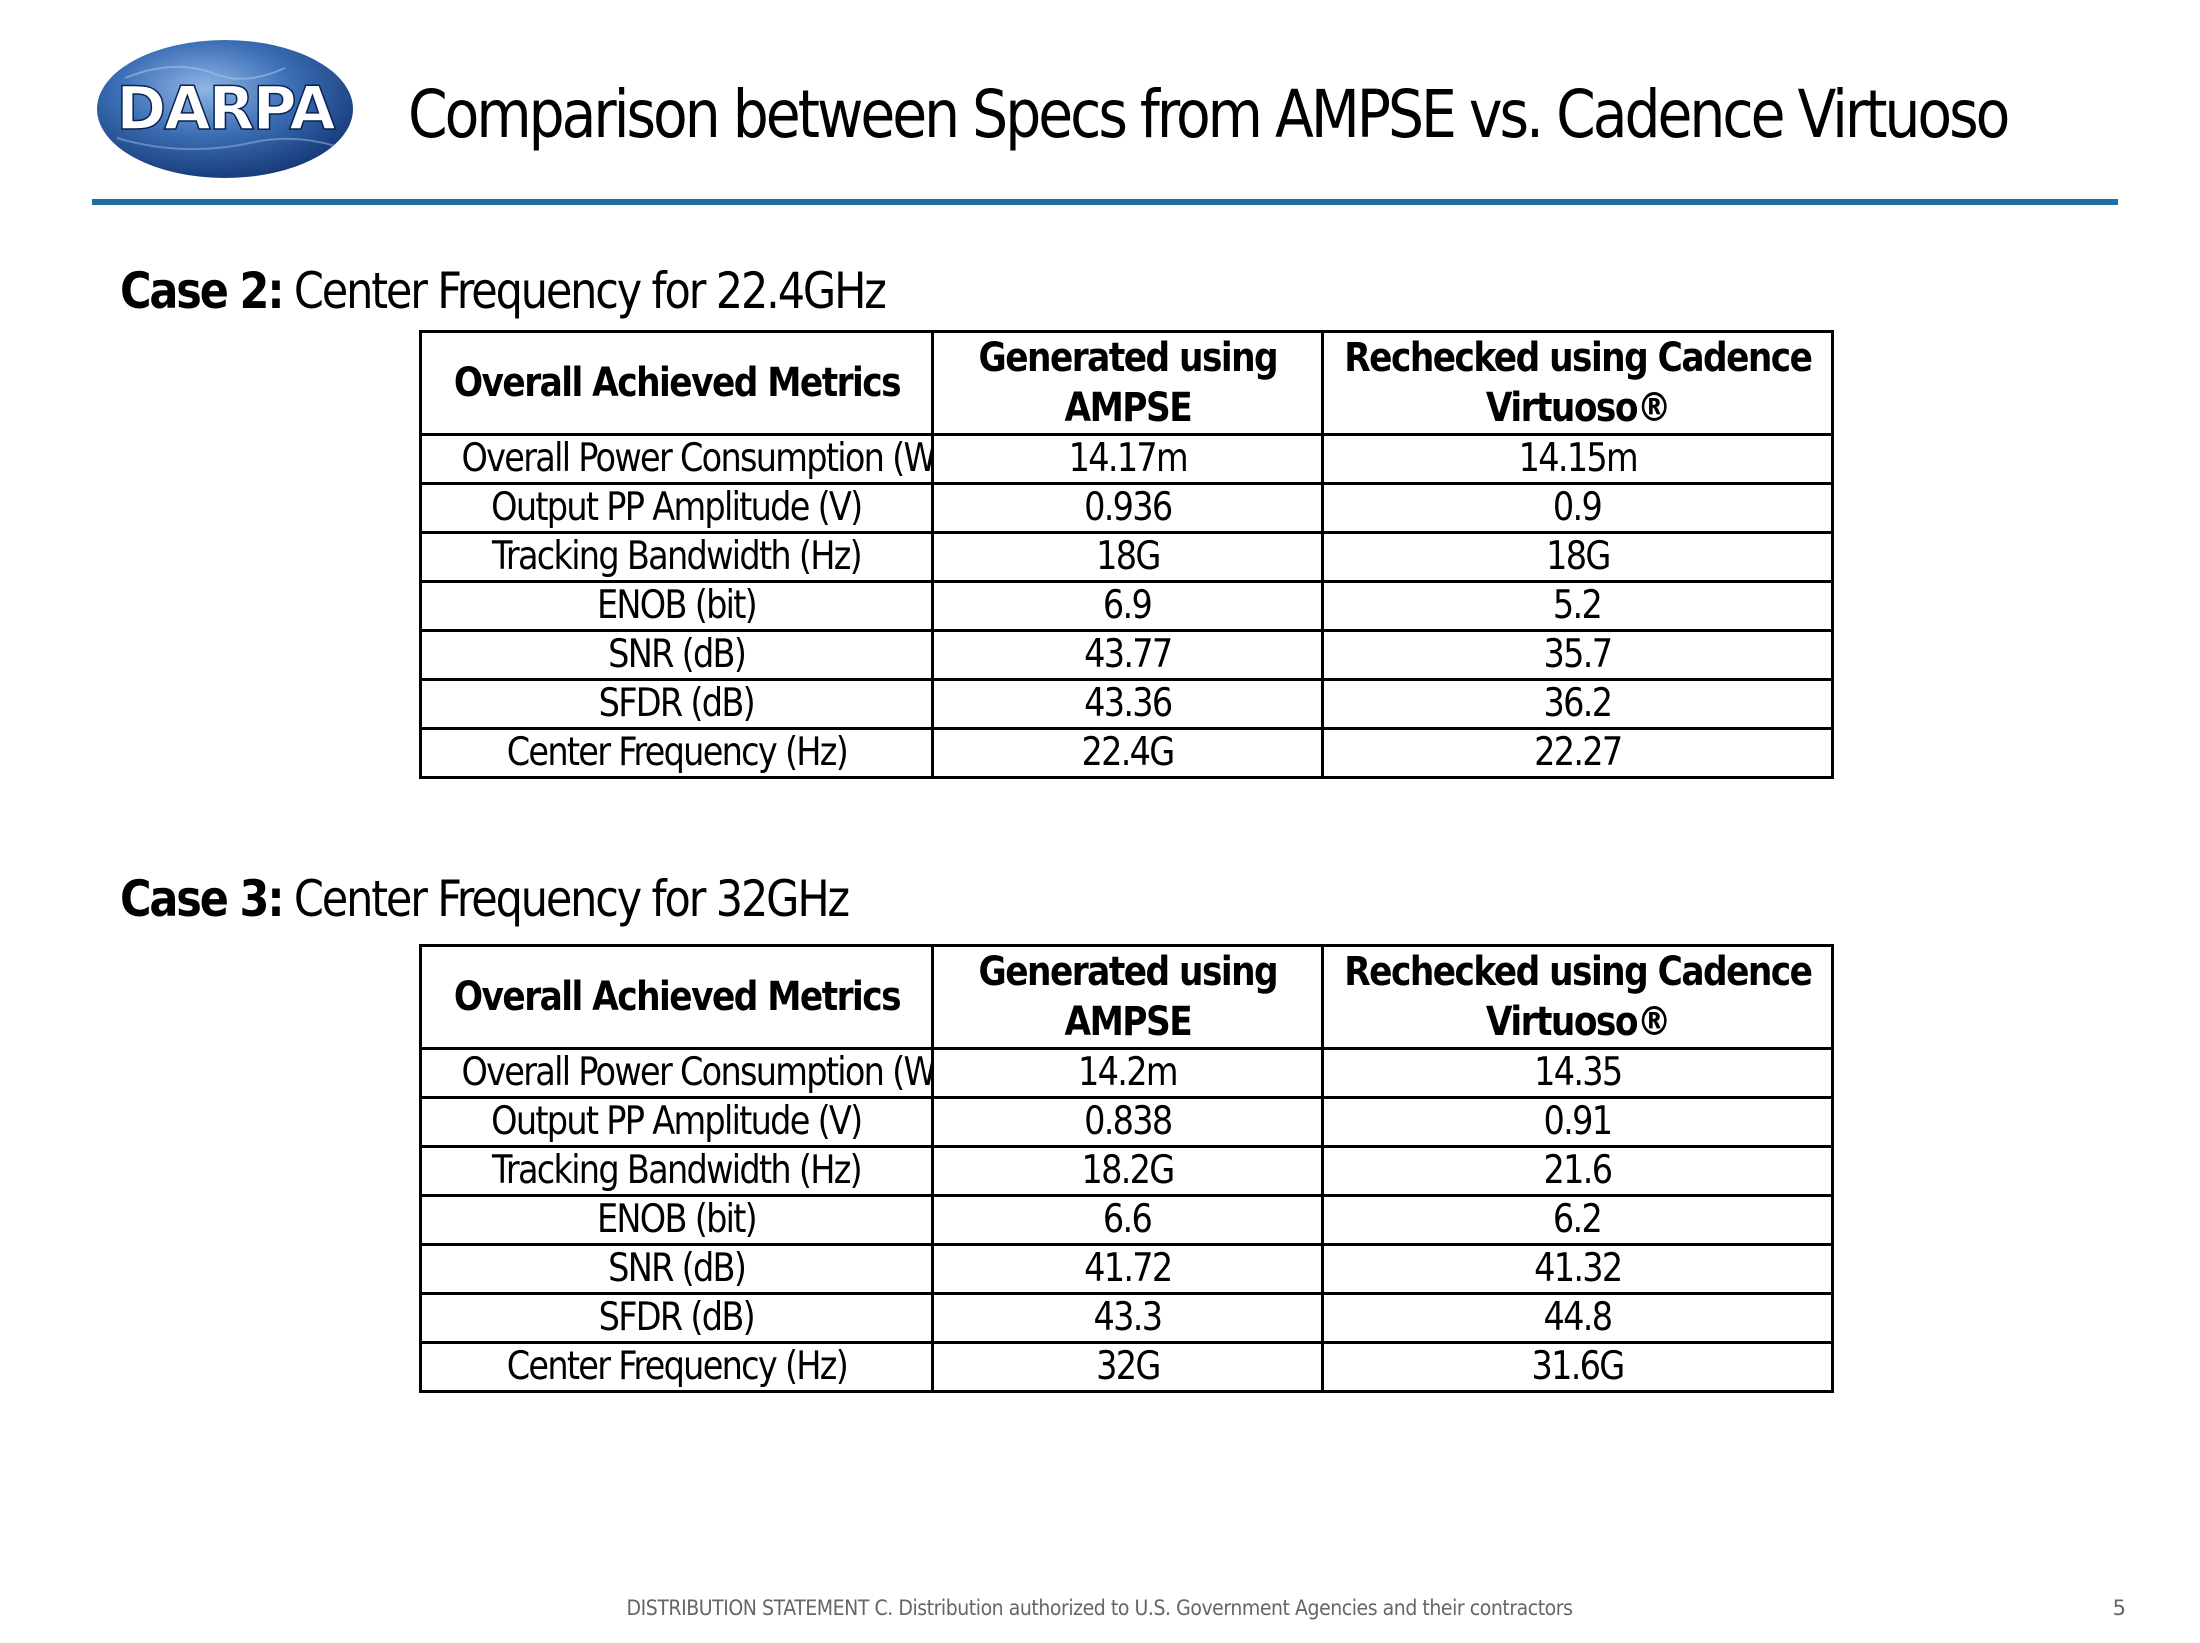 The width and height of the screenshot is (2200, 1643). Describe the element at coordinates (1577, 1122) in the screenshot. I see `virtuoso-value-cell: 0.91` at that location.